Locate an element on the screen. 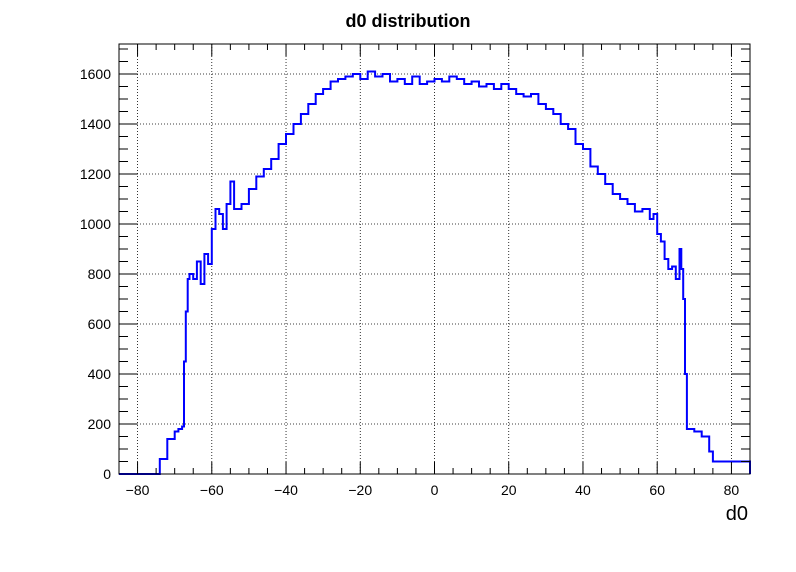 This screenshot has width=796, height=572. x-tick-label: 0 is located at coordinates (435, 490).